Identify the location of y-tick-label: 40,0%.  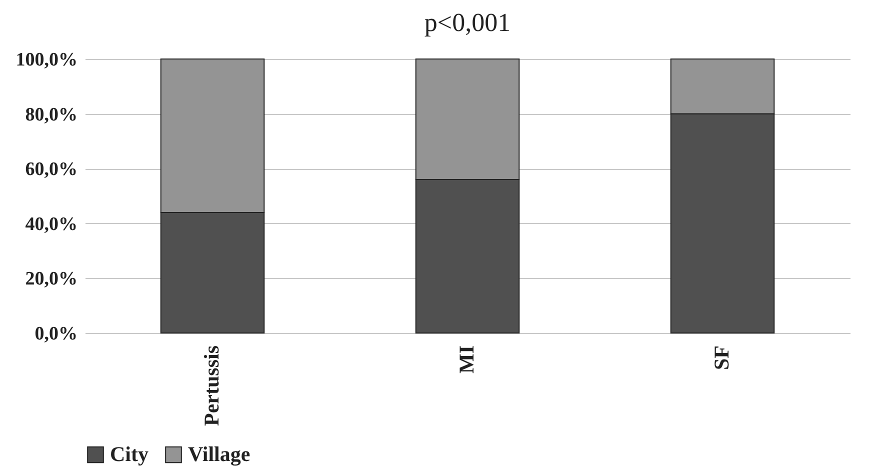
(51, 224).